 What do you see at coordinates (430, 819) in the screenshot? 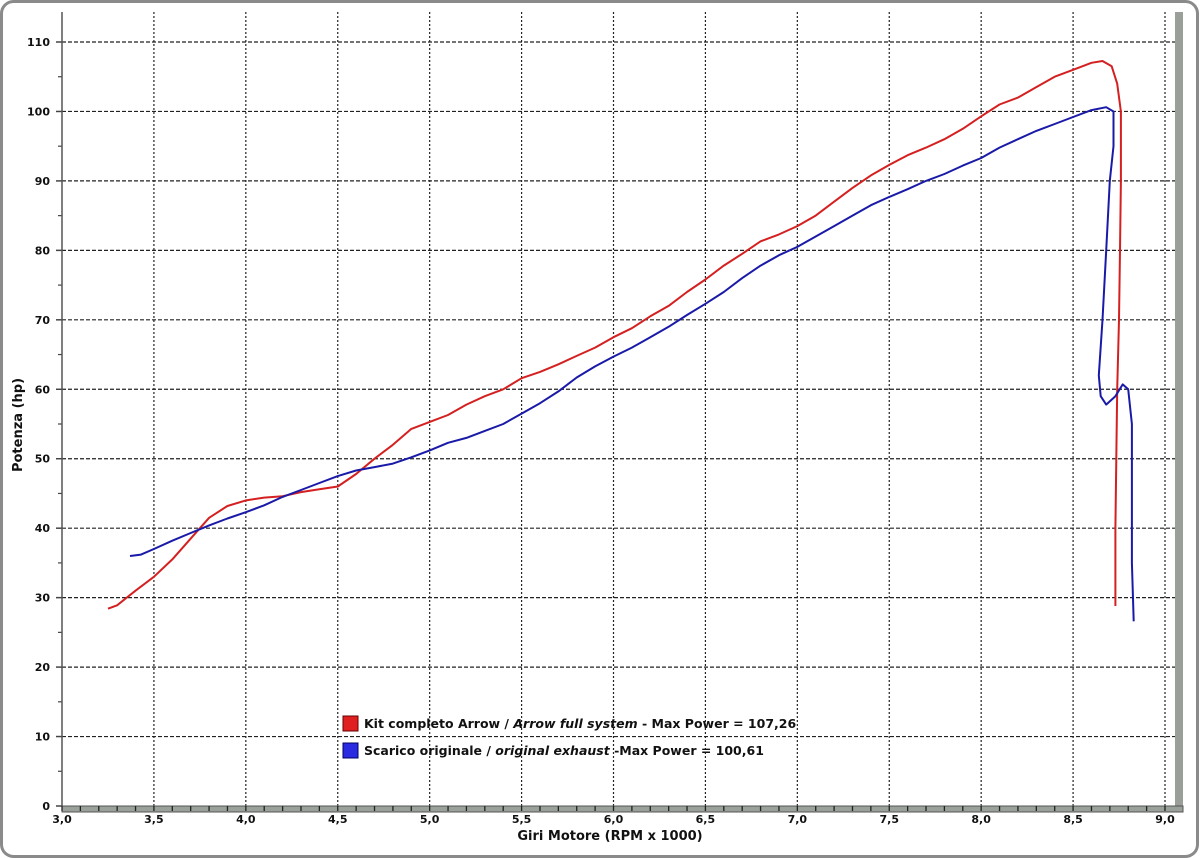
I see `x-tick-label: 5,0` at bounding box center [430, 819].